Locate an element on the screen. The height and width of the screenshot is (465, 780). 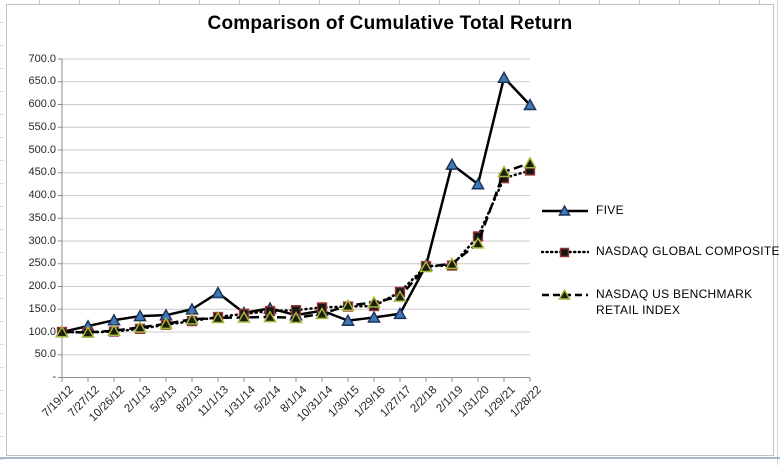
y-axis-label: 200.0 is located at coordinates (42, 286).